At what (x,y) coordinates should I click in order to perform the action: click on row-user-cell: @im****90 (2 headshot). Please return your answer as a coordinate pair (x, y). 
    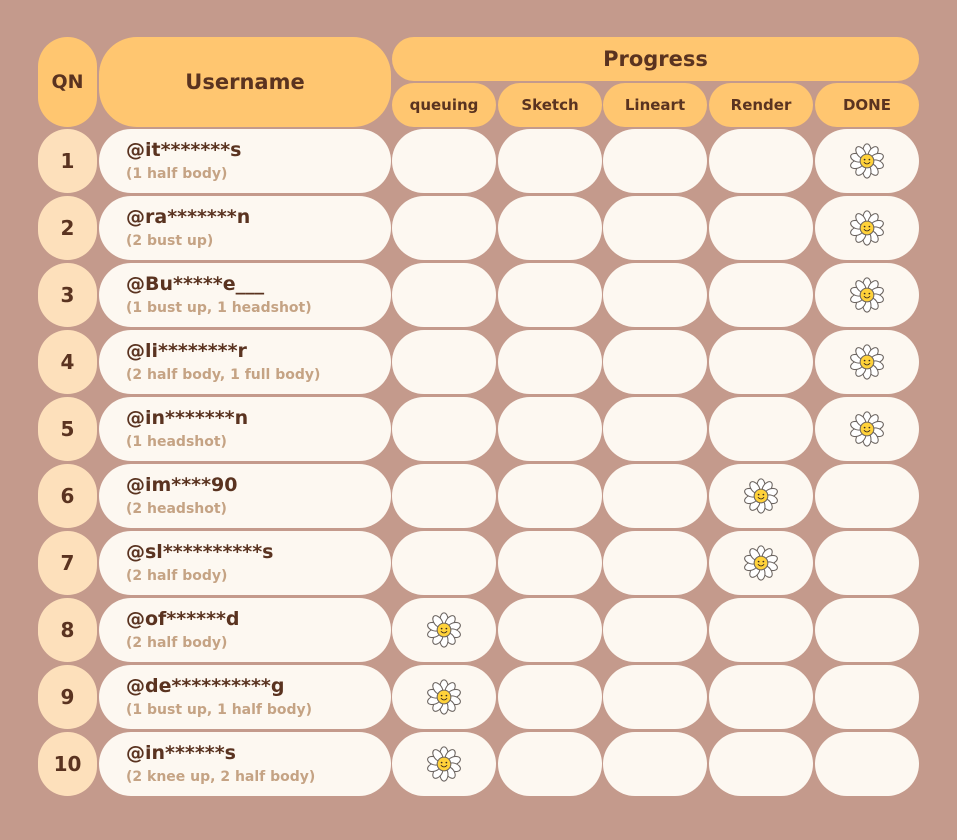
    Looking at the image, I should click on (245, 496).